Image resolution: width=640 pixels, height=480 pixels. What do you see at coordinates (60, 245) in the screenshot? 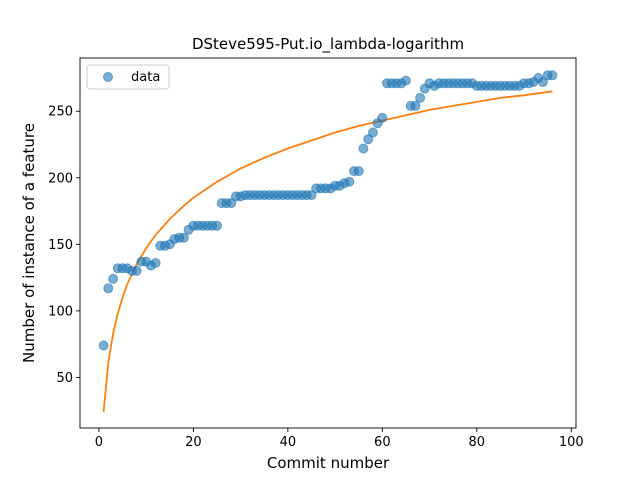
I see `y-tick-label: 150` at bounding box center [60, 245].